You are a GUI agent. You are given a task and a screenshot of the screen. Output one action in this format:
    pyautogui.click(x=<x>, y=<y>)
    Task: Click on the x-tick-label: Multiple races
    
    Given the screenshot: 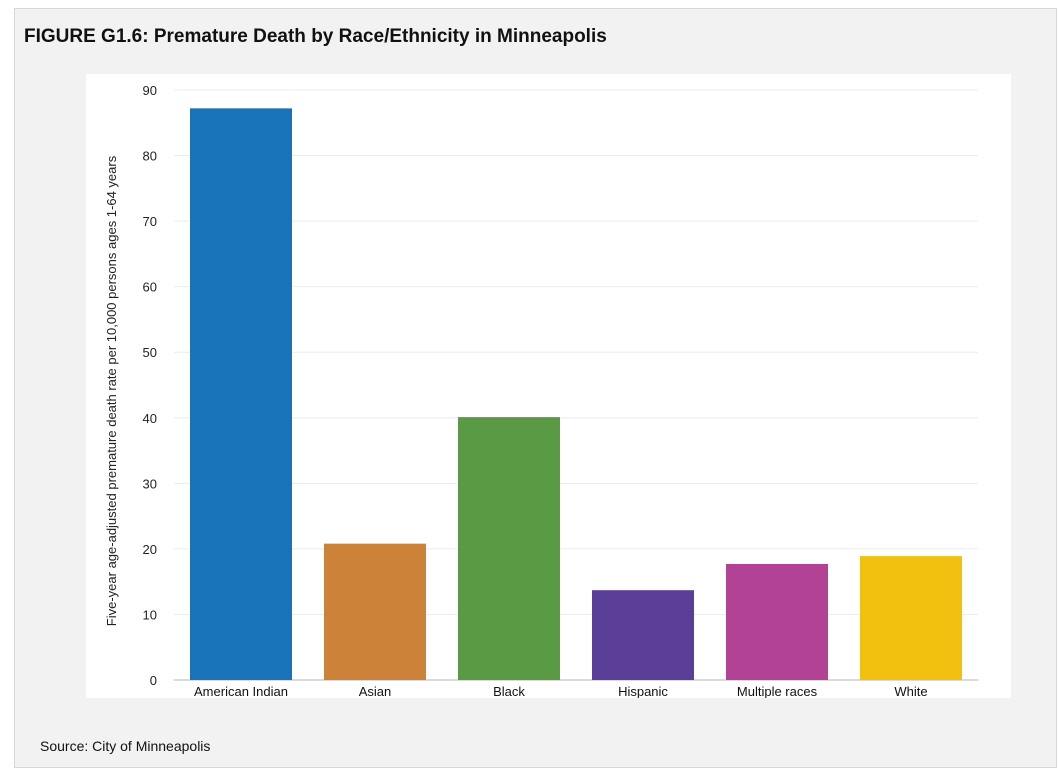 What is the action you would take?
    pyautogui.click(x=777, y=691)
    